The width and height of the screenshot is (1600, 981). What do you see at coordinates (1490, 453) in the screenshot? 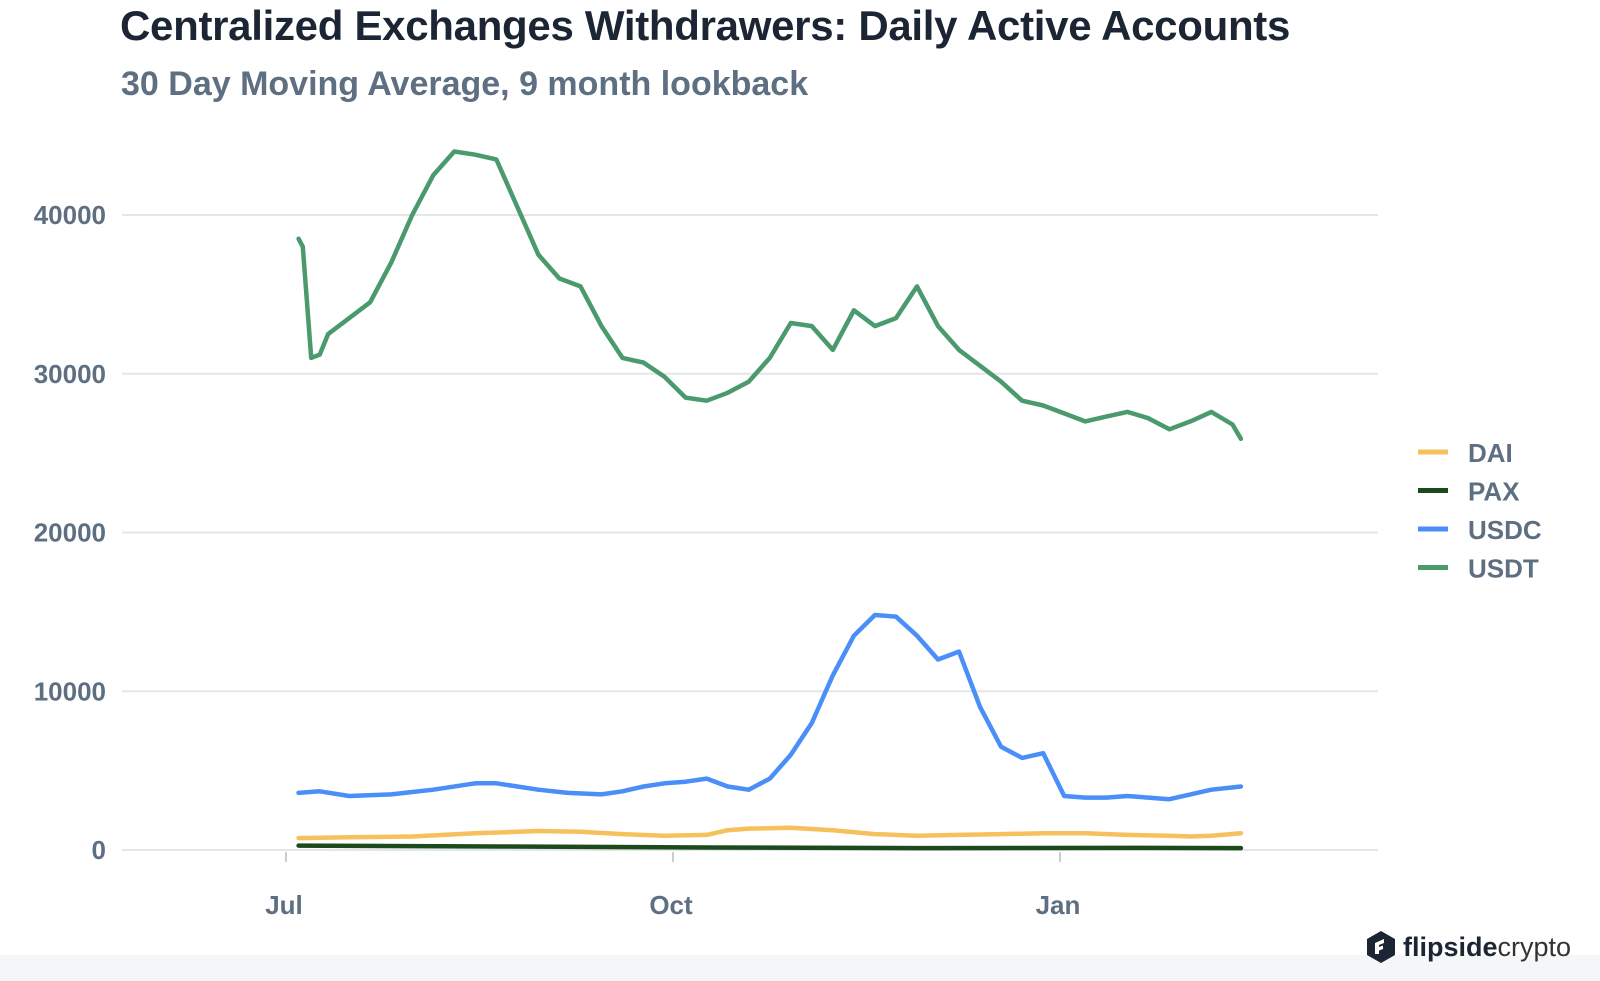
I see `legend-label-dai: DAI` at bounding box center [1490, 453].